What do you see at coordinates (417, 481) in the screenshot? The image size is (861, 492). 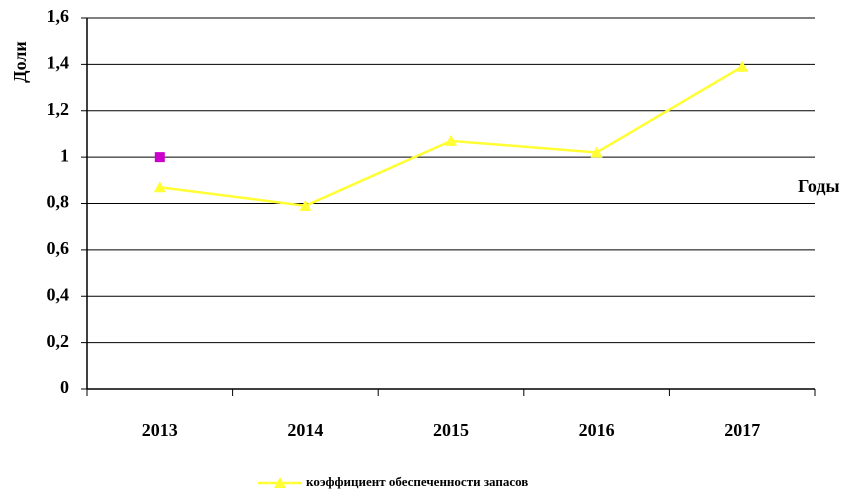 I see `legend-label: коэффициент обеспеченности запасов` at bounding box center [417, 481].